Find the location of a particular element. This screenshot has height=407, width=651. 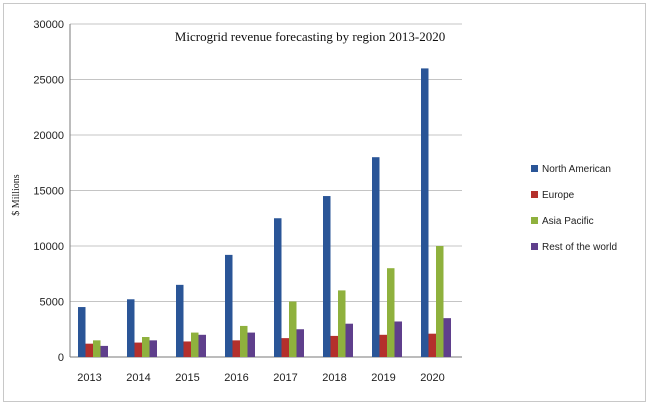

y-tick-label: 25000 is located at coordinates (48, 81).